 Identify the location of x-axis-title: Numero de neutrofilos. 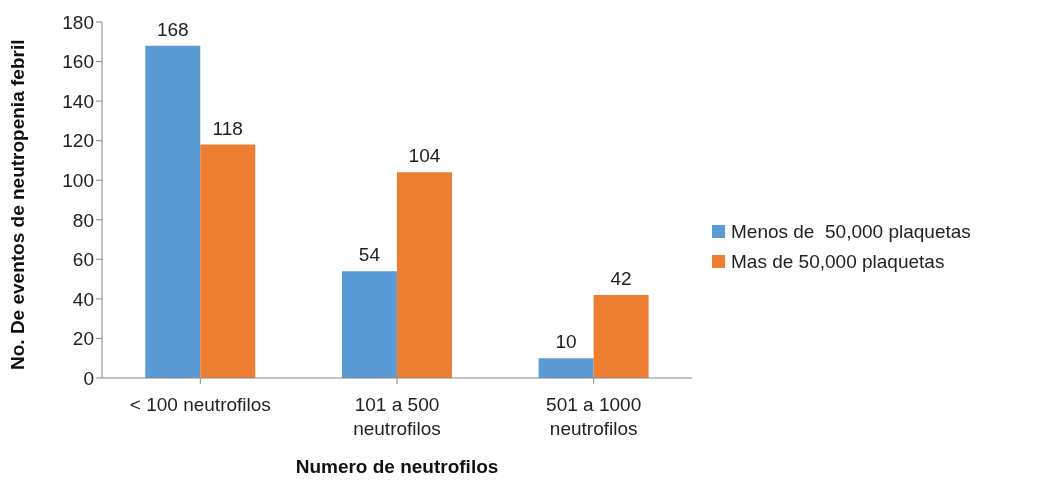
(397, 466).